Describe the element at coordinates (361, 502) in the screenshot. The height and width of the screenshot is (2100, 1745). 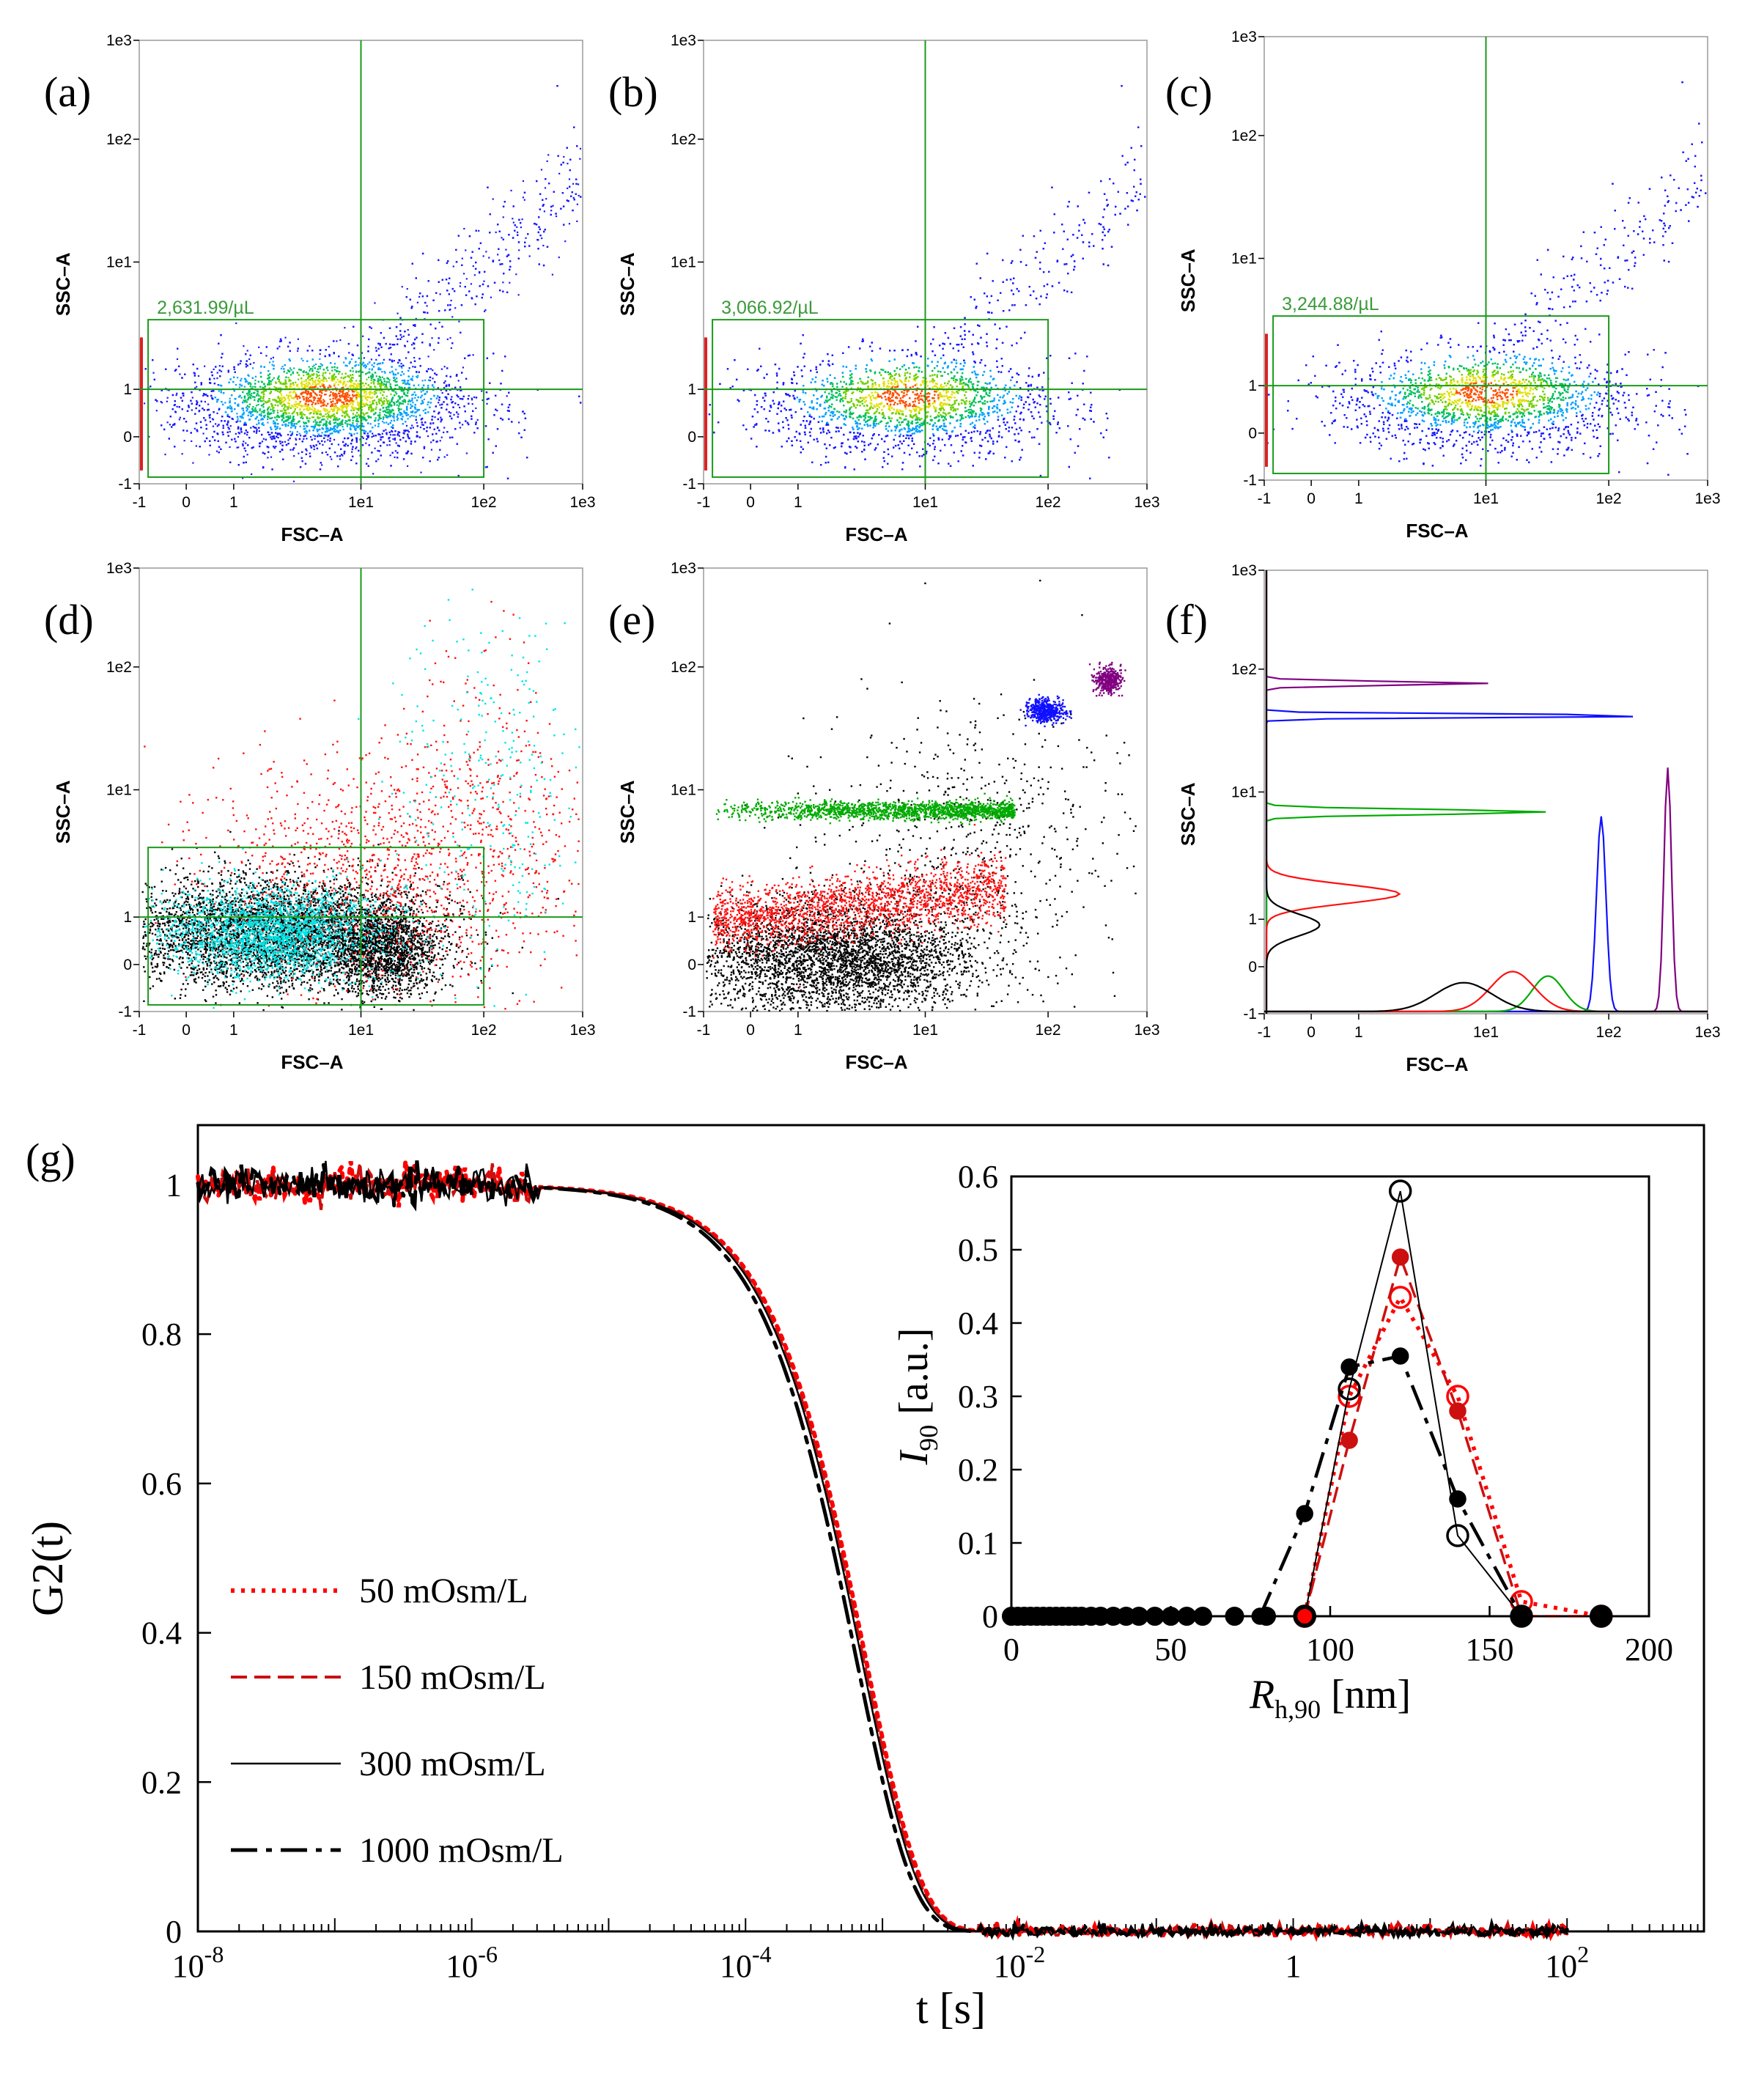
I see `x-tick-label: 1e1` at that location.